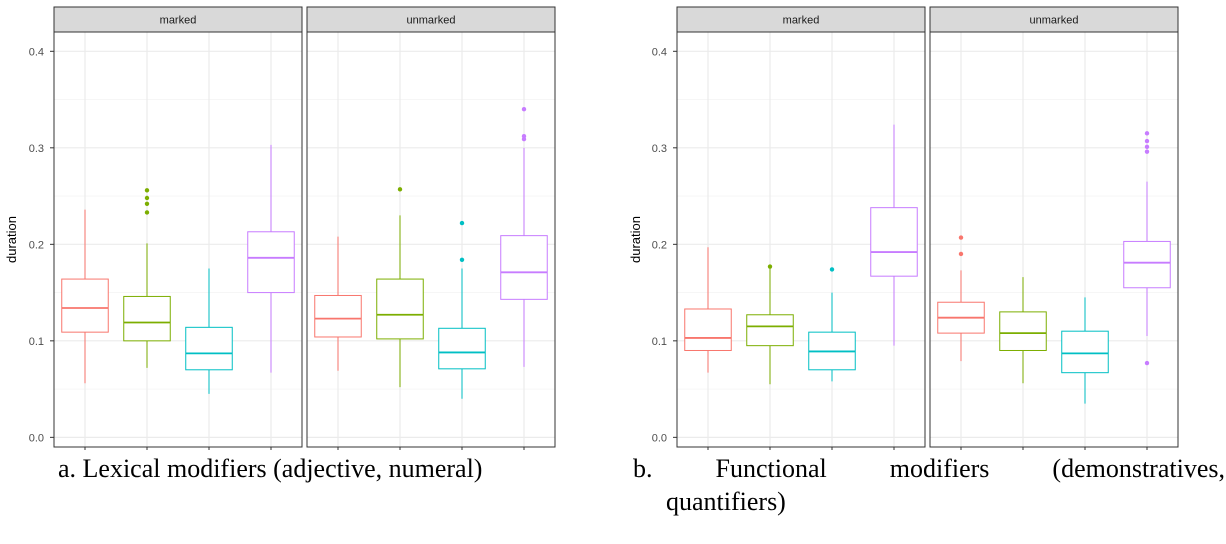  What do you see at coordinates (643, 468) in the screenshot?
I see `caption-b-word: b.` at bounding box center [643, 468].